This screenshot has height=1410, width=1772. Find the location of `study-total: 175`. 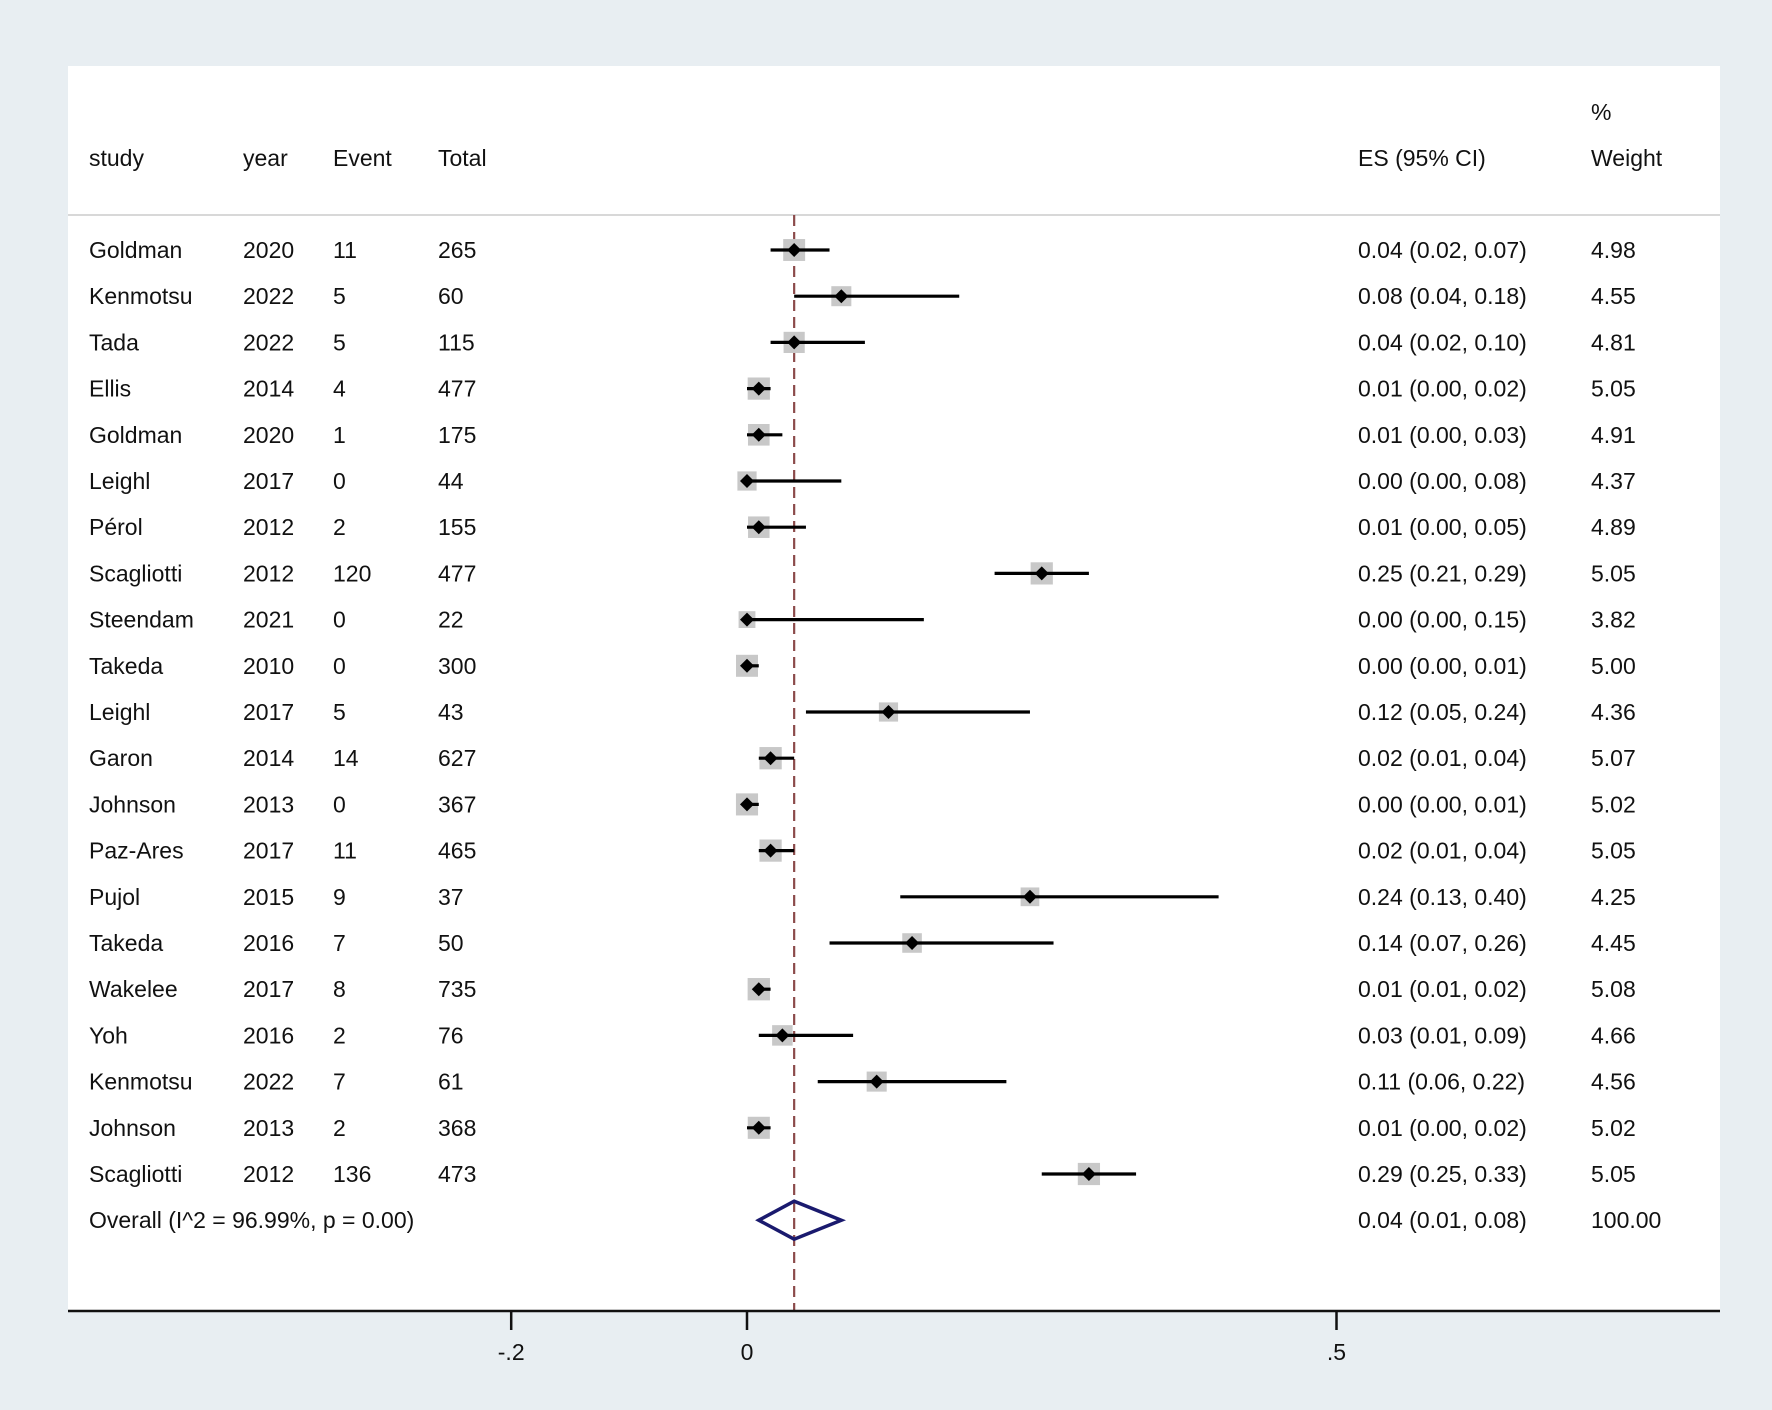

study-total: 175 is located at coordinates (457, 435).